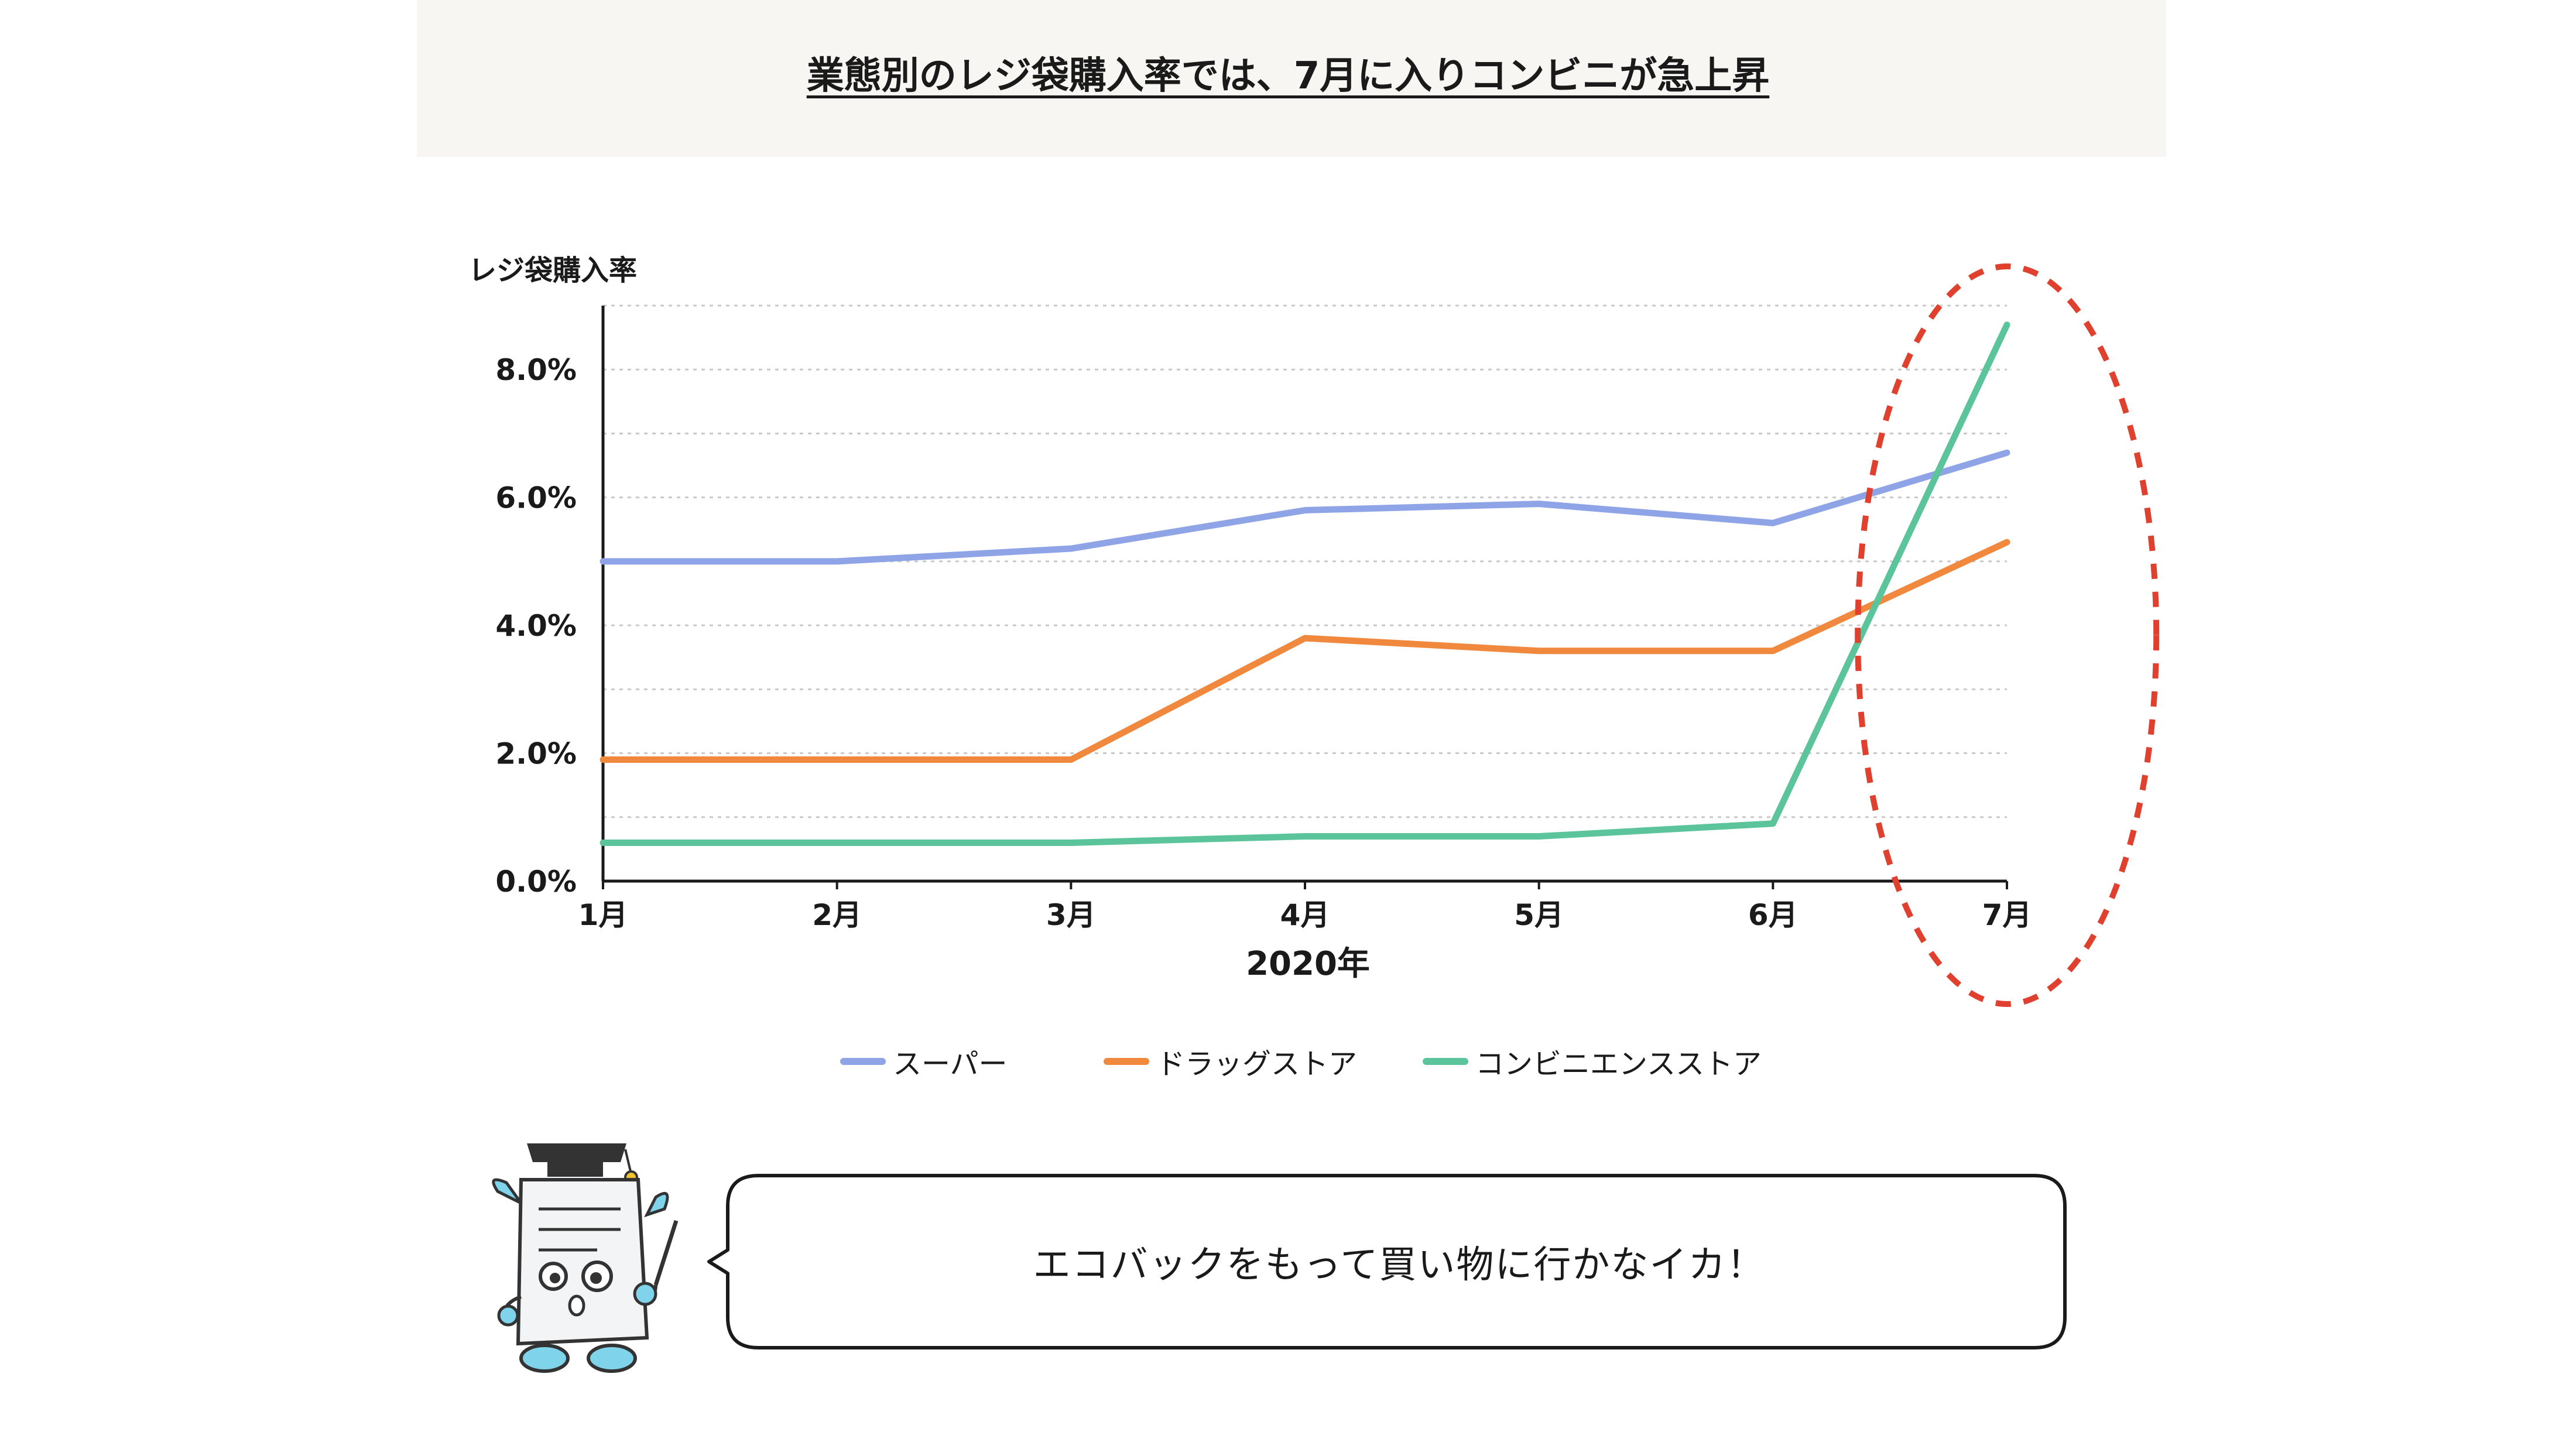 Image resolution: width=2576 pixels, height=1449 pixels. What do you see at coordinates (1288, 76) in the screenshot?
I see `page-title: 業態別のレジ袋購入率では、7月に入りコンビニが急上昇` at bounding box center [1288, 76].